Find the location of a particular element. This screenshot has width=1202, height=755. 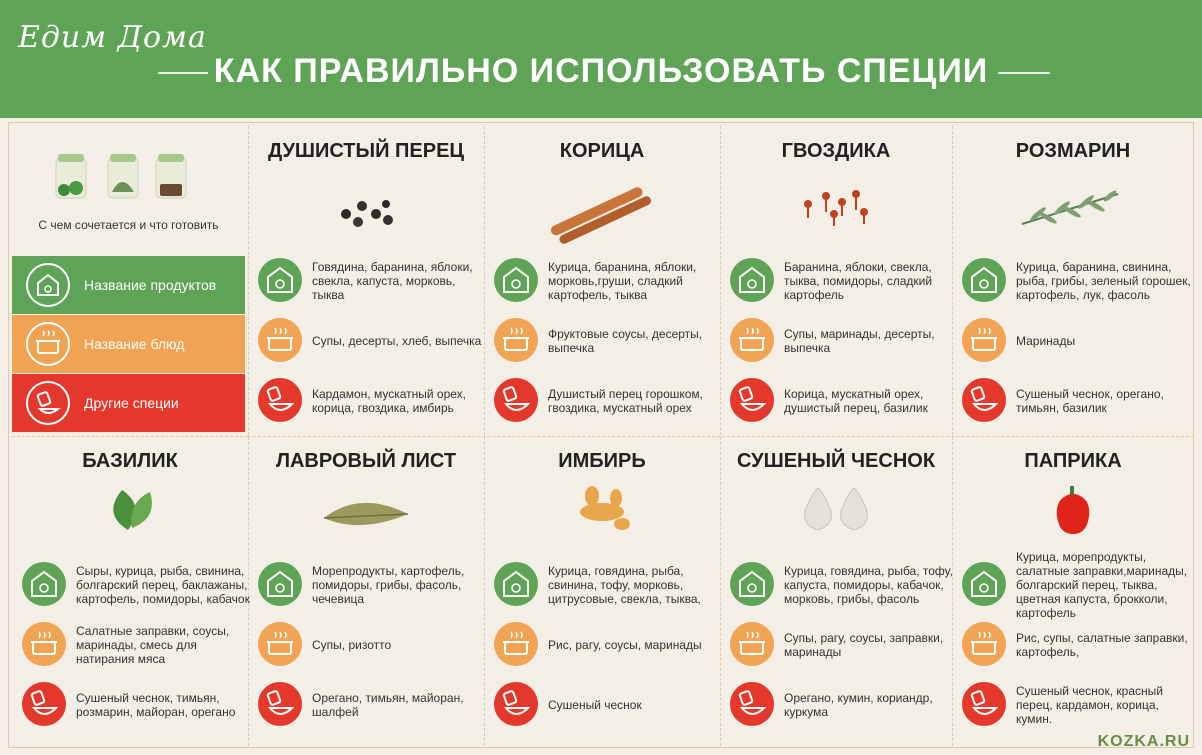

watermark: KOZKA.RU is located at coordinates (1143, 741).